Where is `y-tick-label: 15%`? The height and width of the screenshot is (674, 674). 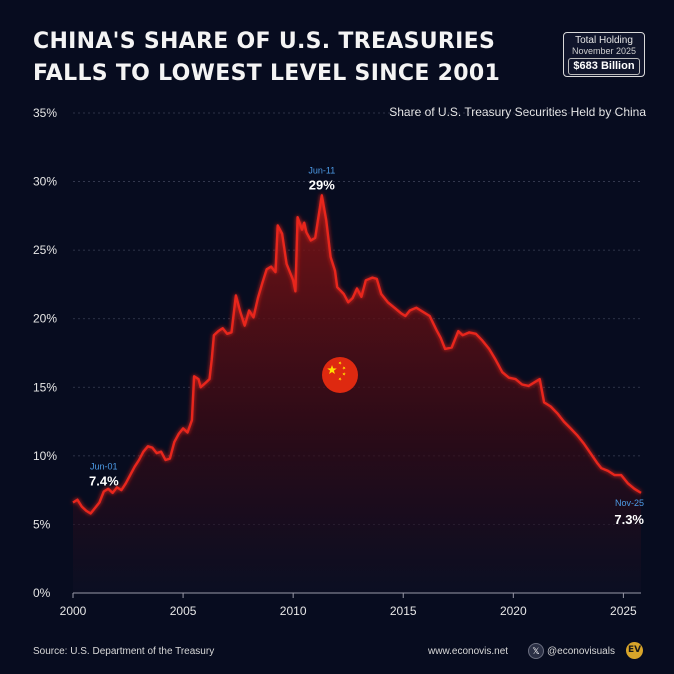 y-tick-label: 15% is located at coordinates (45, 387).